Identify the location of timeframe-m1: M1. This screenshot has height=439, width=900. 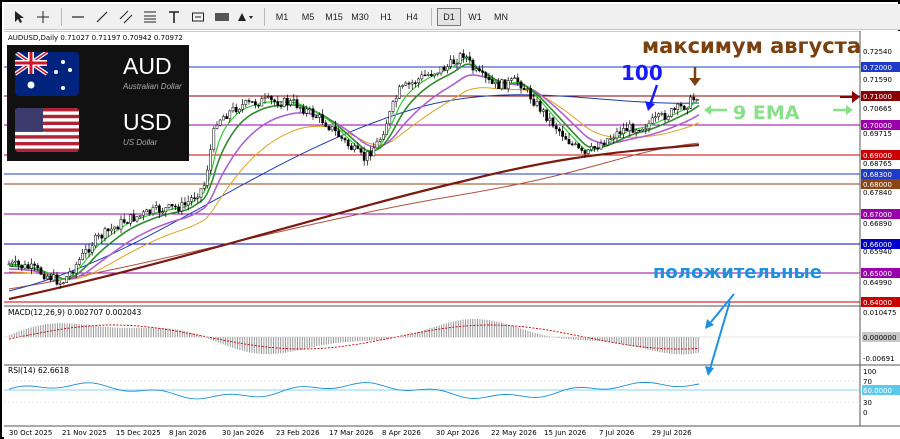
(282, 16).